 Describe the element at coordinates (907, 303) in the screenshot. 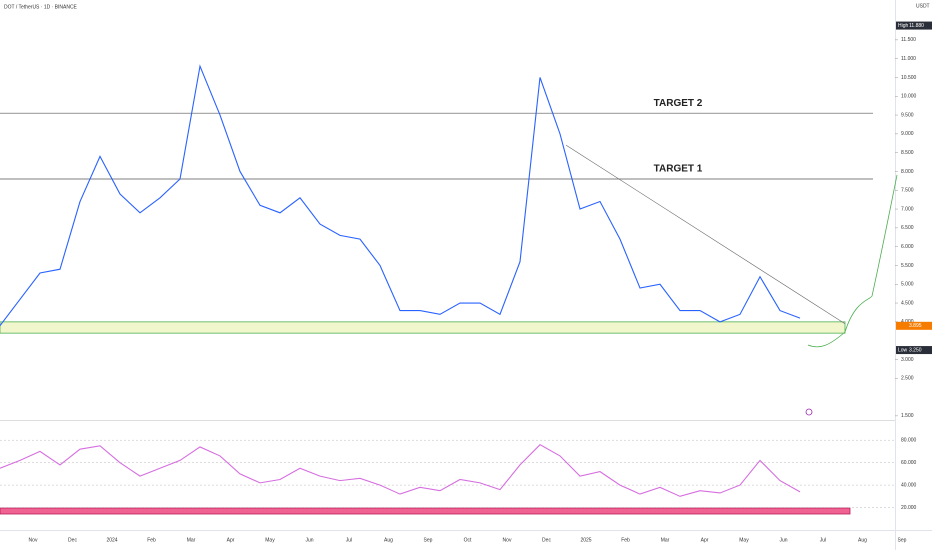

I see `y-tick-label: 4.500` at that location.